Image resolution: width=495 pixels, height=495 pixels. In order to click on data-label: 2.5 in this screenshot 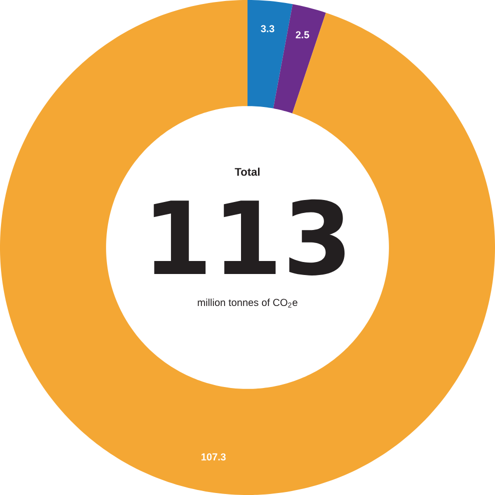, I will do `click(303, 34)`.